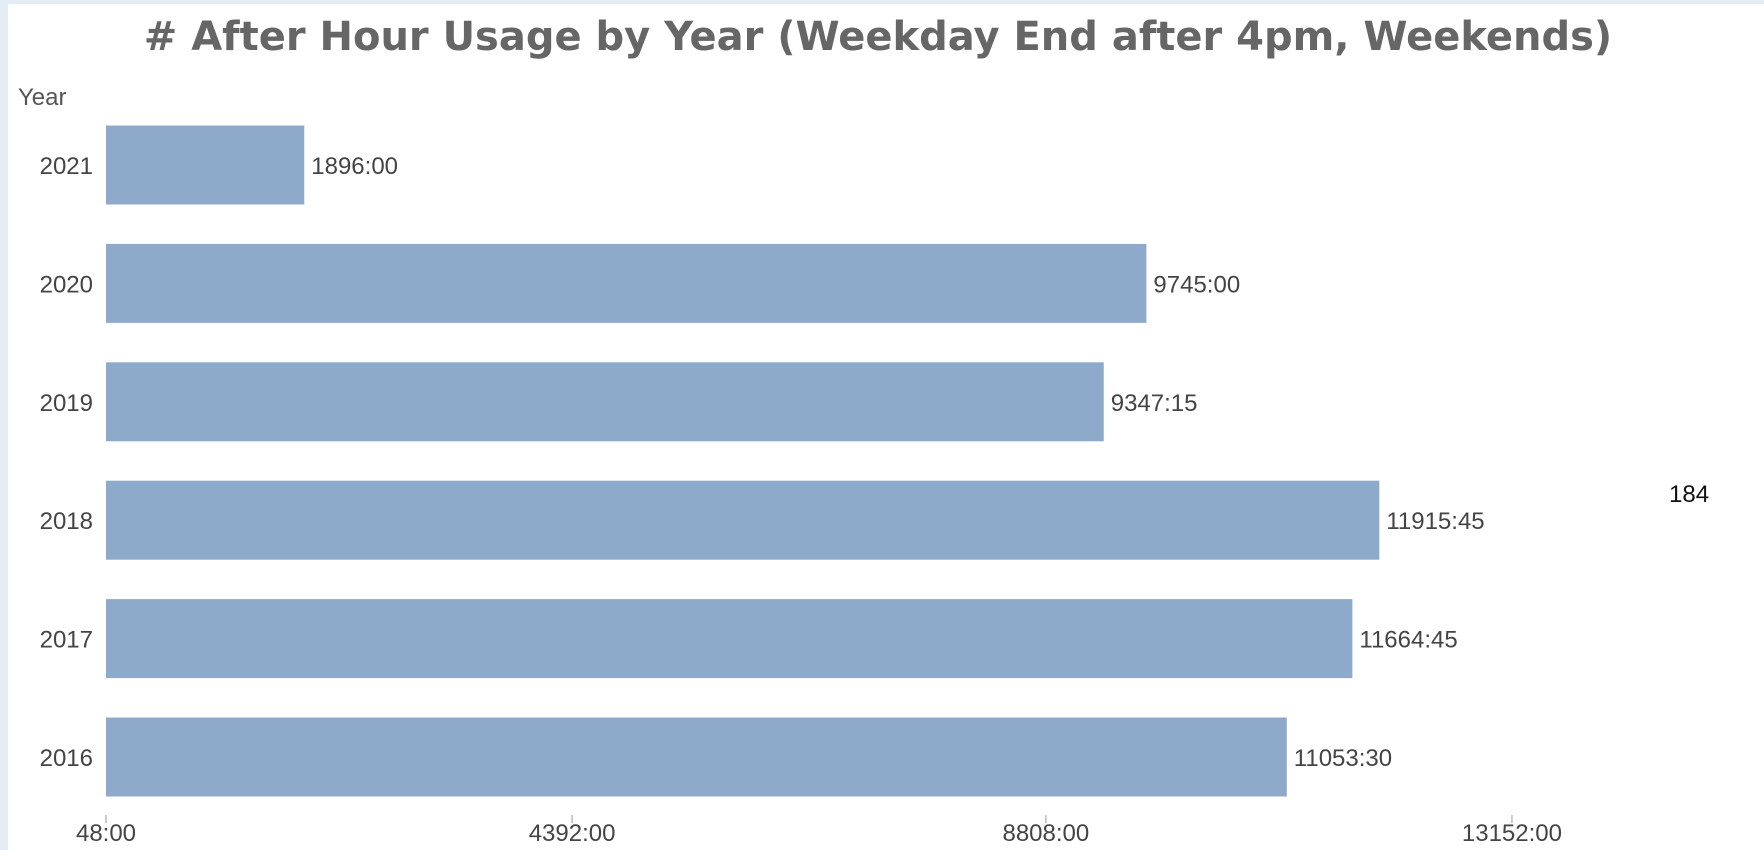 This screenshot has width=1764, height=850. I want to click on value-label-2019: 9347:15, so click(1154, 403).